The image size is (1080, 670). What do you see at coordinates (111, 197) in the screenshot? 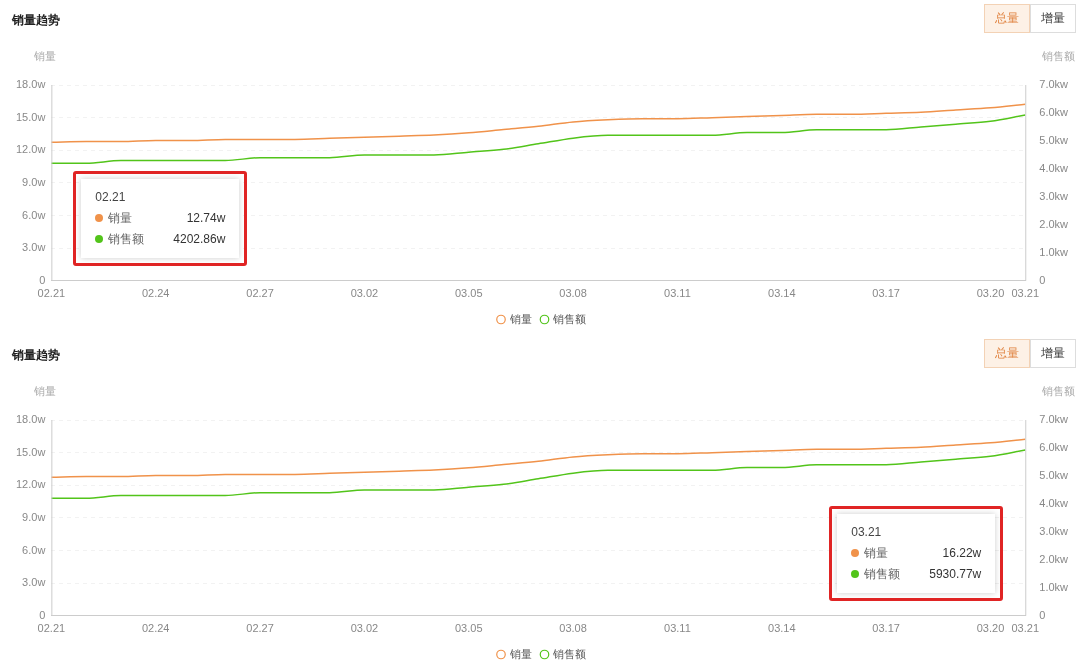
I see `annotation: 02.21` at bounding box center [111, 197].